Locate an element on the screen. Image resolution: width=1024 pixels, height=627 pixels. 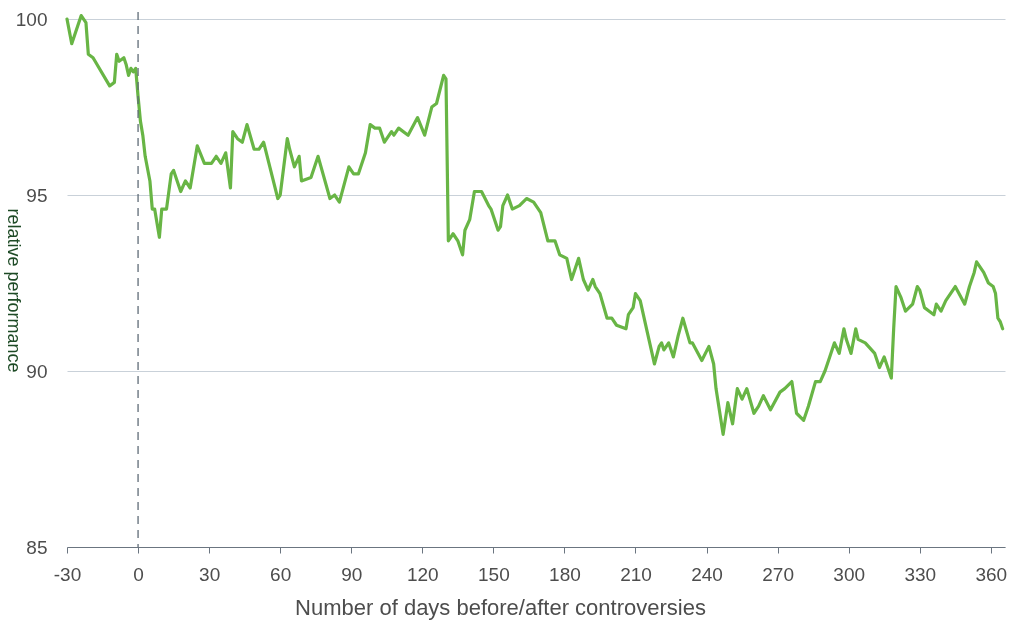
x-tick-label: 360 is located at coordinates (991, 574).